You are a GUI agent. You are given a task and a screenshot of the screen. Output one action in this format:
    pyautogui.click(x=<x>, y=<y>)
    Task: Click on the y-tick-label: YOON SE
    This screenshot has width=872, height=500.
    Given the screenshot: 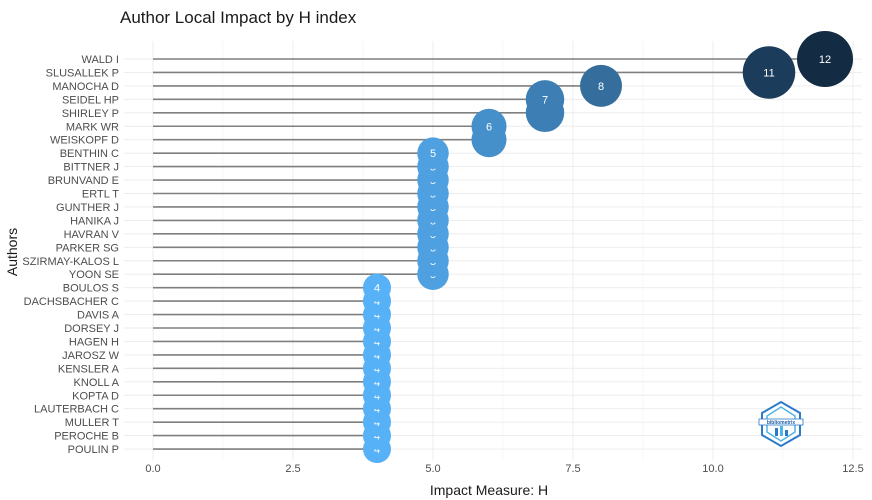 What is the action you would take?
    pyautogui.click(x=94, y=275)
    